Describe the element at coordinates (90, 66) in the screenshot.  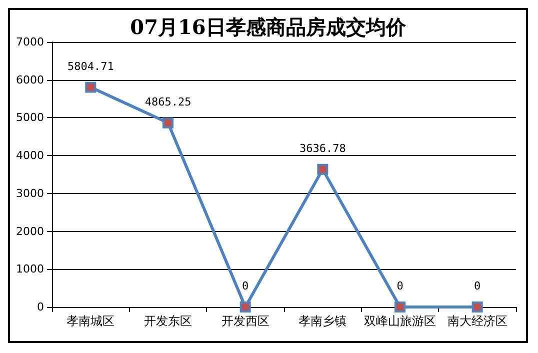
I see `data-label: 5804.71` at that location.